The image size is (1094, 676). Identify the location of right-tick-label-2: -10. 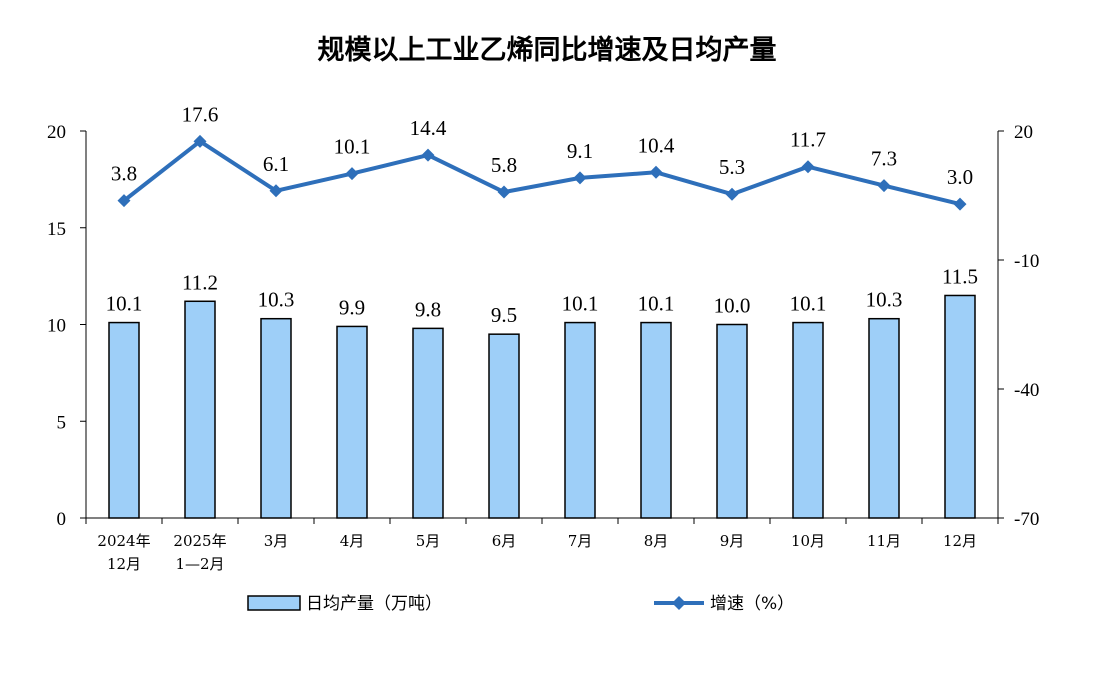
(1026, 261).